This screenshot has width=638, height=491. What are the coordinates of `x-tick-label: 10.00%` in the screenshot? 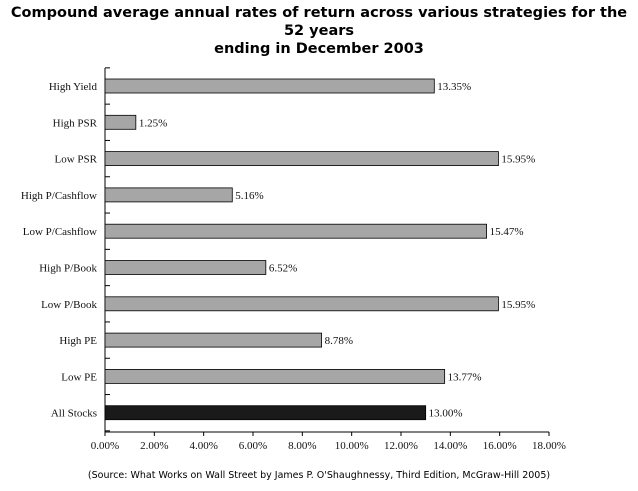 It's located at (352, 446).